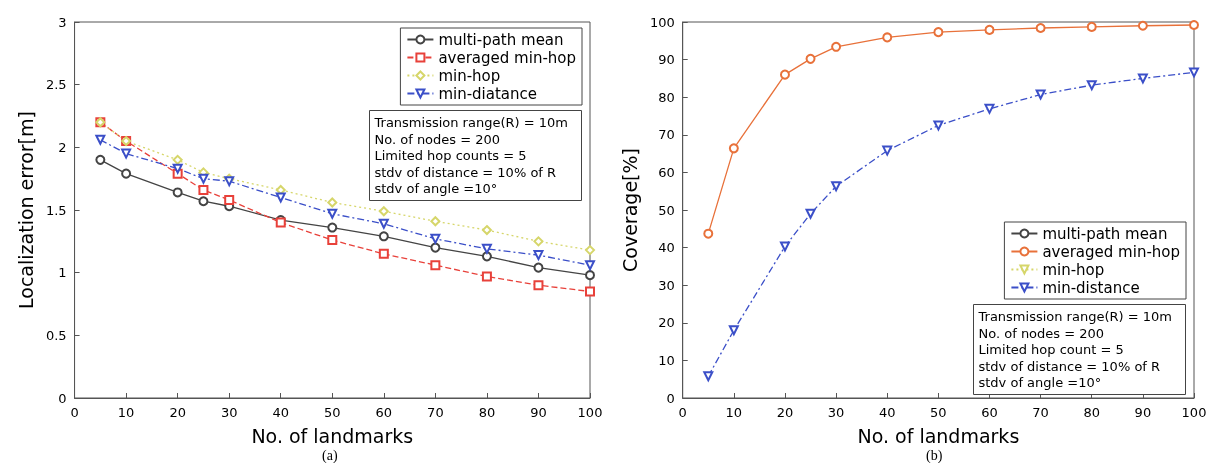  What do you see at coordinates (666, 60) in the screenshot?
I see `y-tick-label: 90` at bounding box center [666, 60].